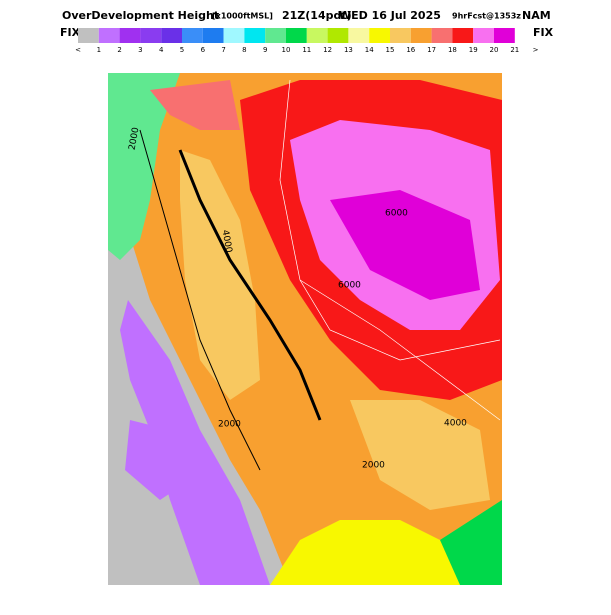  I want to click on time: 21Z(14pdt), so click(317, 15).